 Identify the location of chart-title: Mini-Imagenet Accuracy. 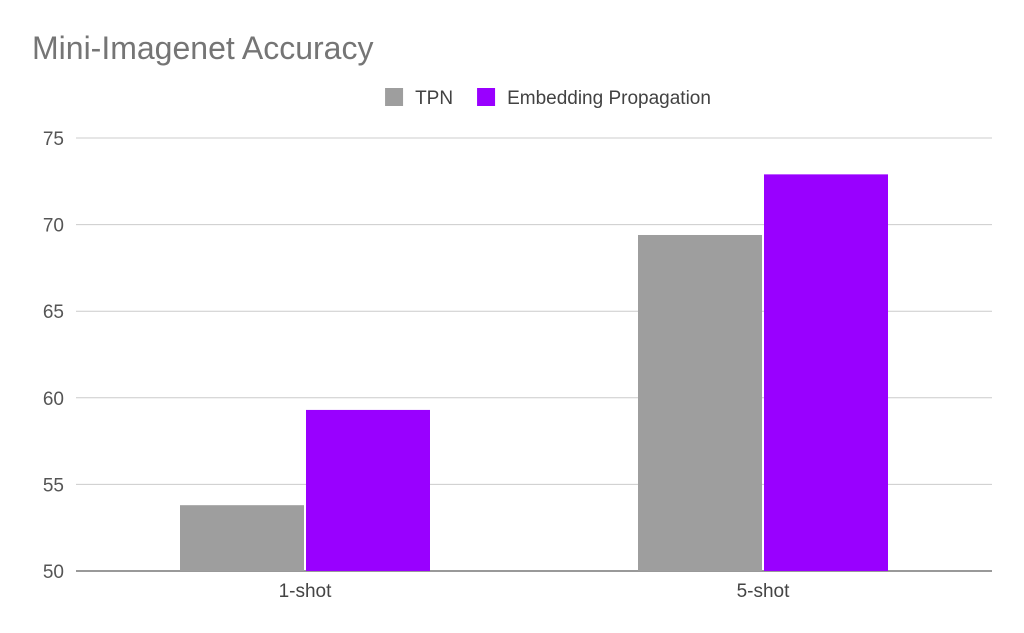
(202, 48).